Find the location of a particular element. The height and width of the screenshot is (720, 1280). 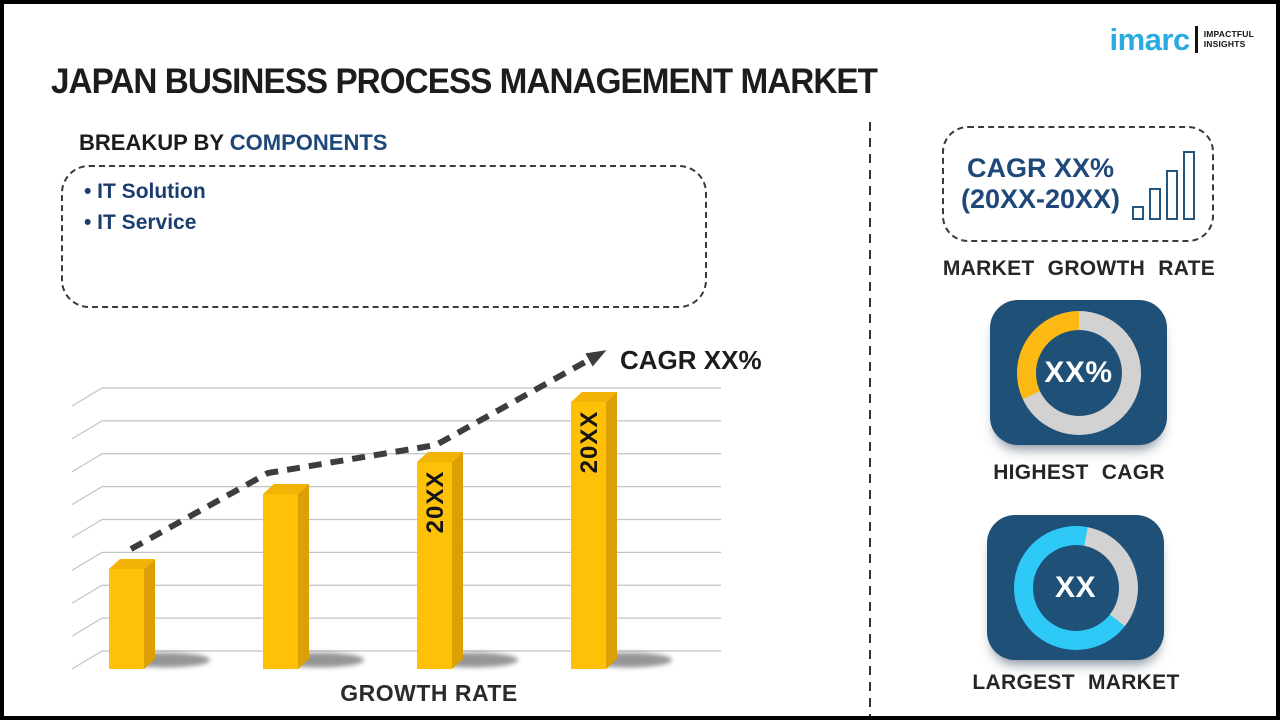

trend-arrowhead is located at coordinates (596, 358).